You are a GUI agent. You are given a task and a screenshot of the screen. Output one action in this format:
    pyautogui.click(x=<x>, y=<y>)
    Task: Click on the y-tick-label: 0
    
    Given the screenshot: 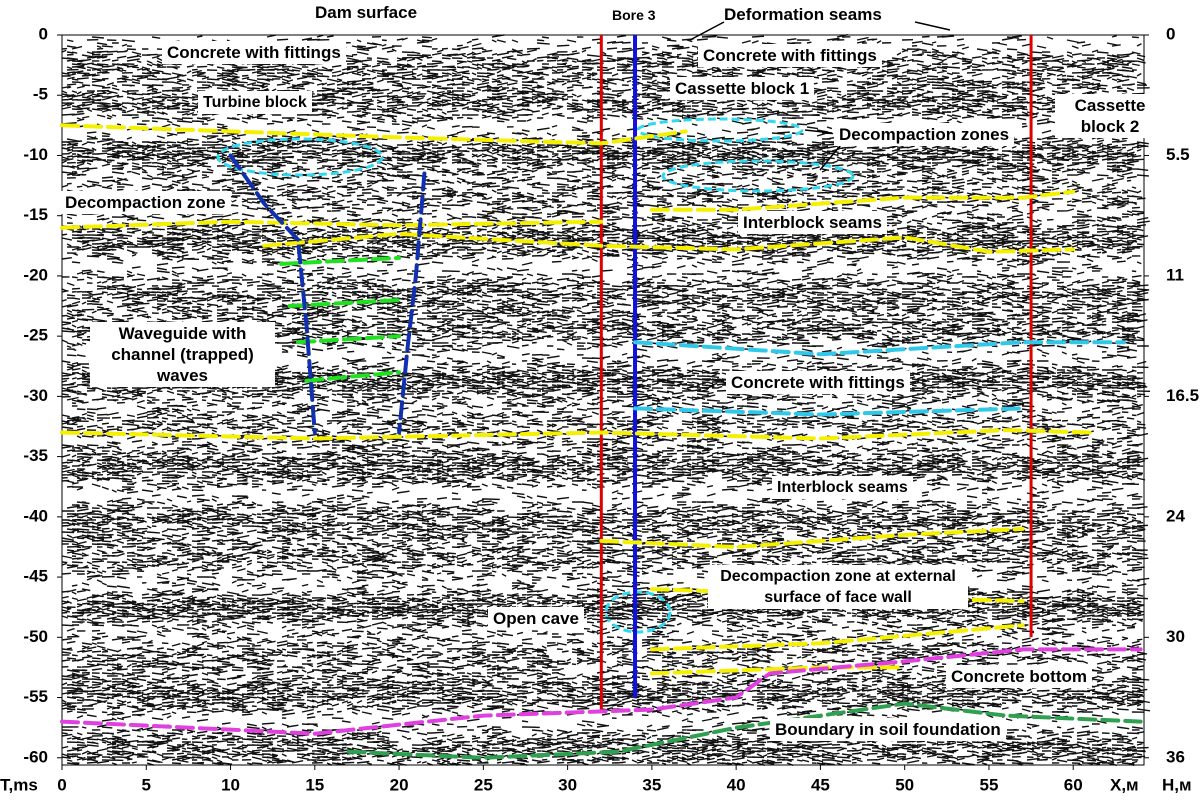 What is the action you would take?
    pyautogui.click(x=43, y=33)
    